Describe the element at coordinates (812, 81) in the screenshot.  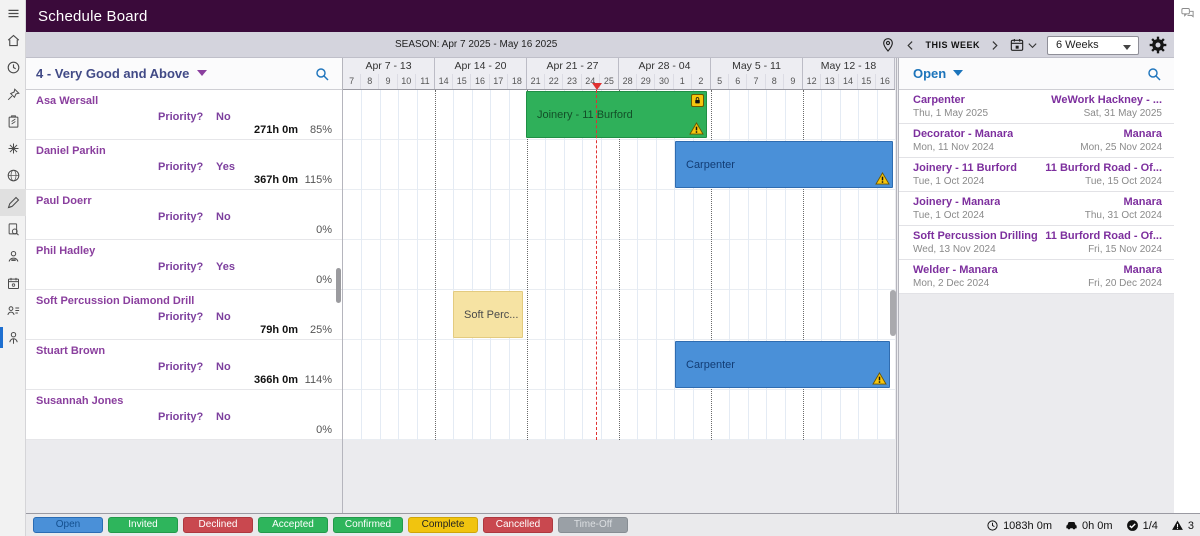
I see `day-label: 12` at that location.